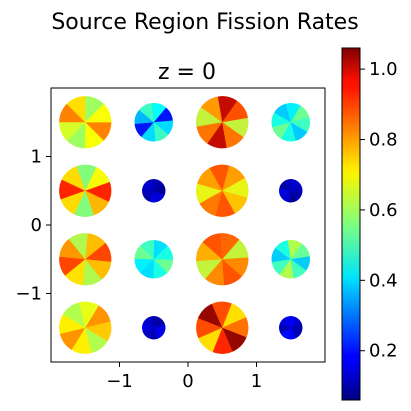  What do you see at coordinates (187, 72) in the screenshot?
I see `chart-title: z = 0` at bounding box center [187, 72].